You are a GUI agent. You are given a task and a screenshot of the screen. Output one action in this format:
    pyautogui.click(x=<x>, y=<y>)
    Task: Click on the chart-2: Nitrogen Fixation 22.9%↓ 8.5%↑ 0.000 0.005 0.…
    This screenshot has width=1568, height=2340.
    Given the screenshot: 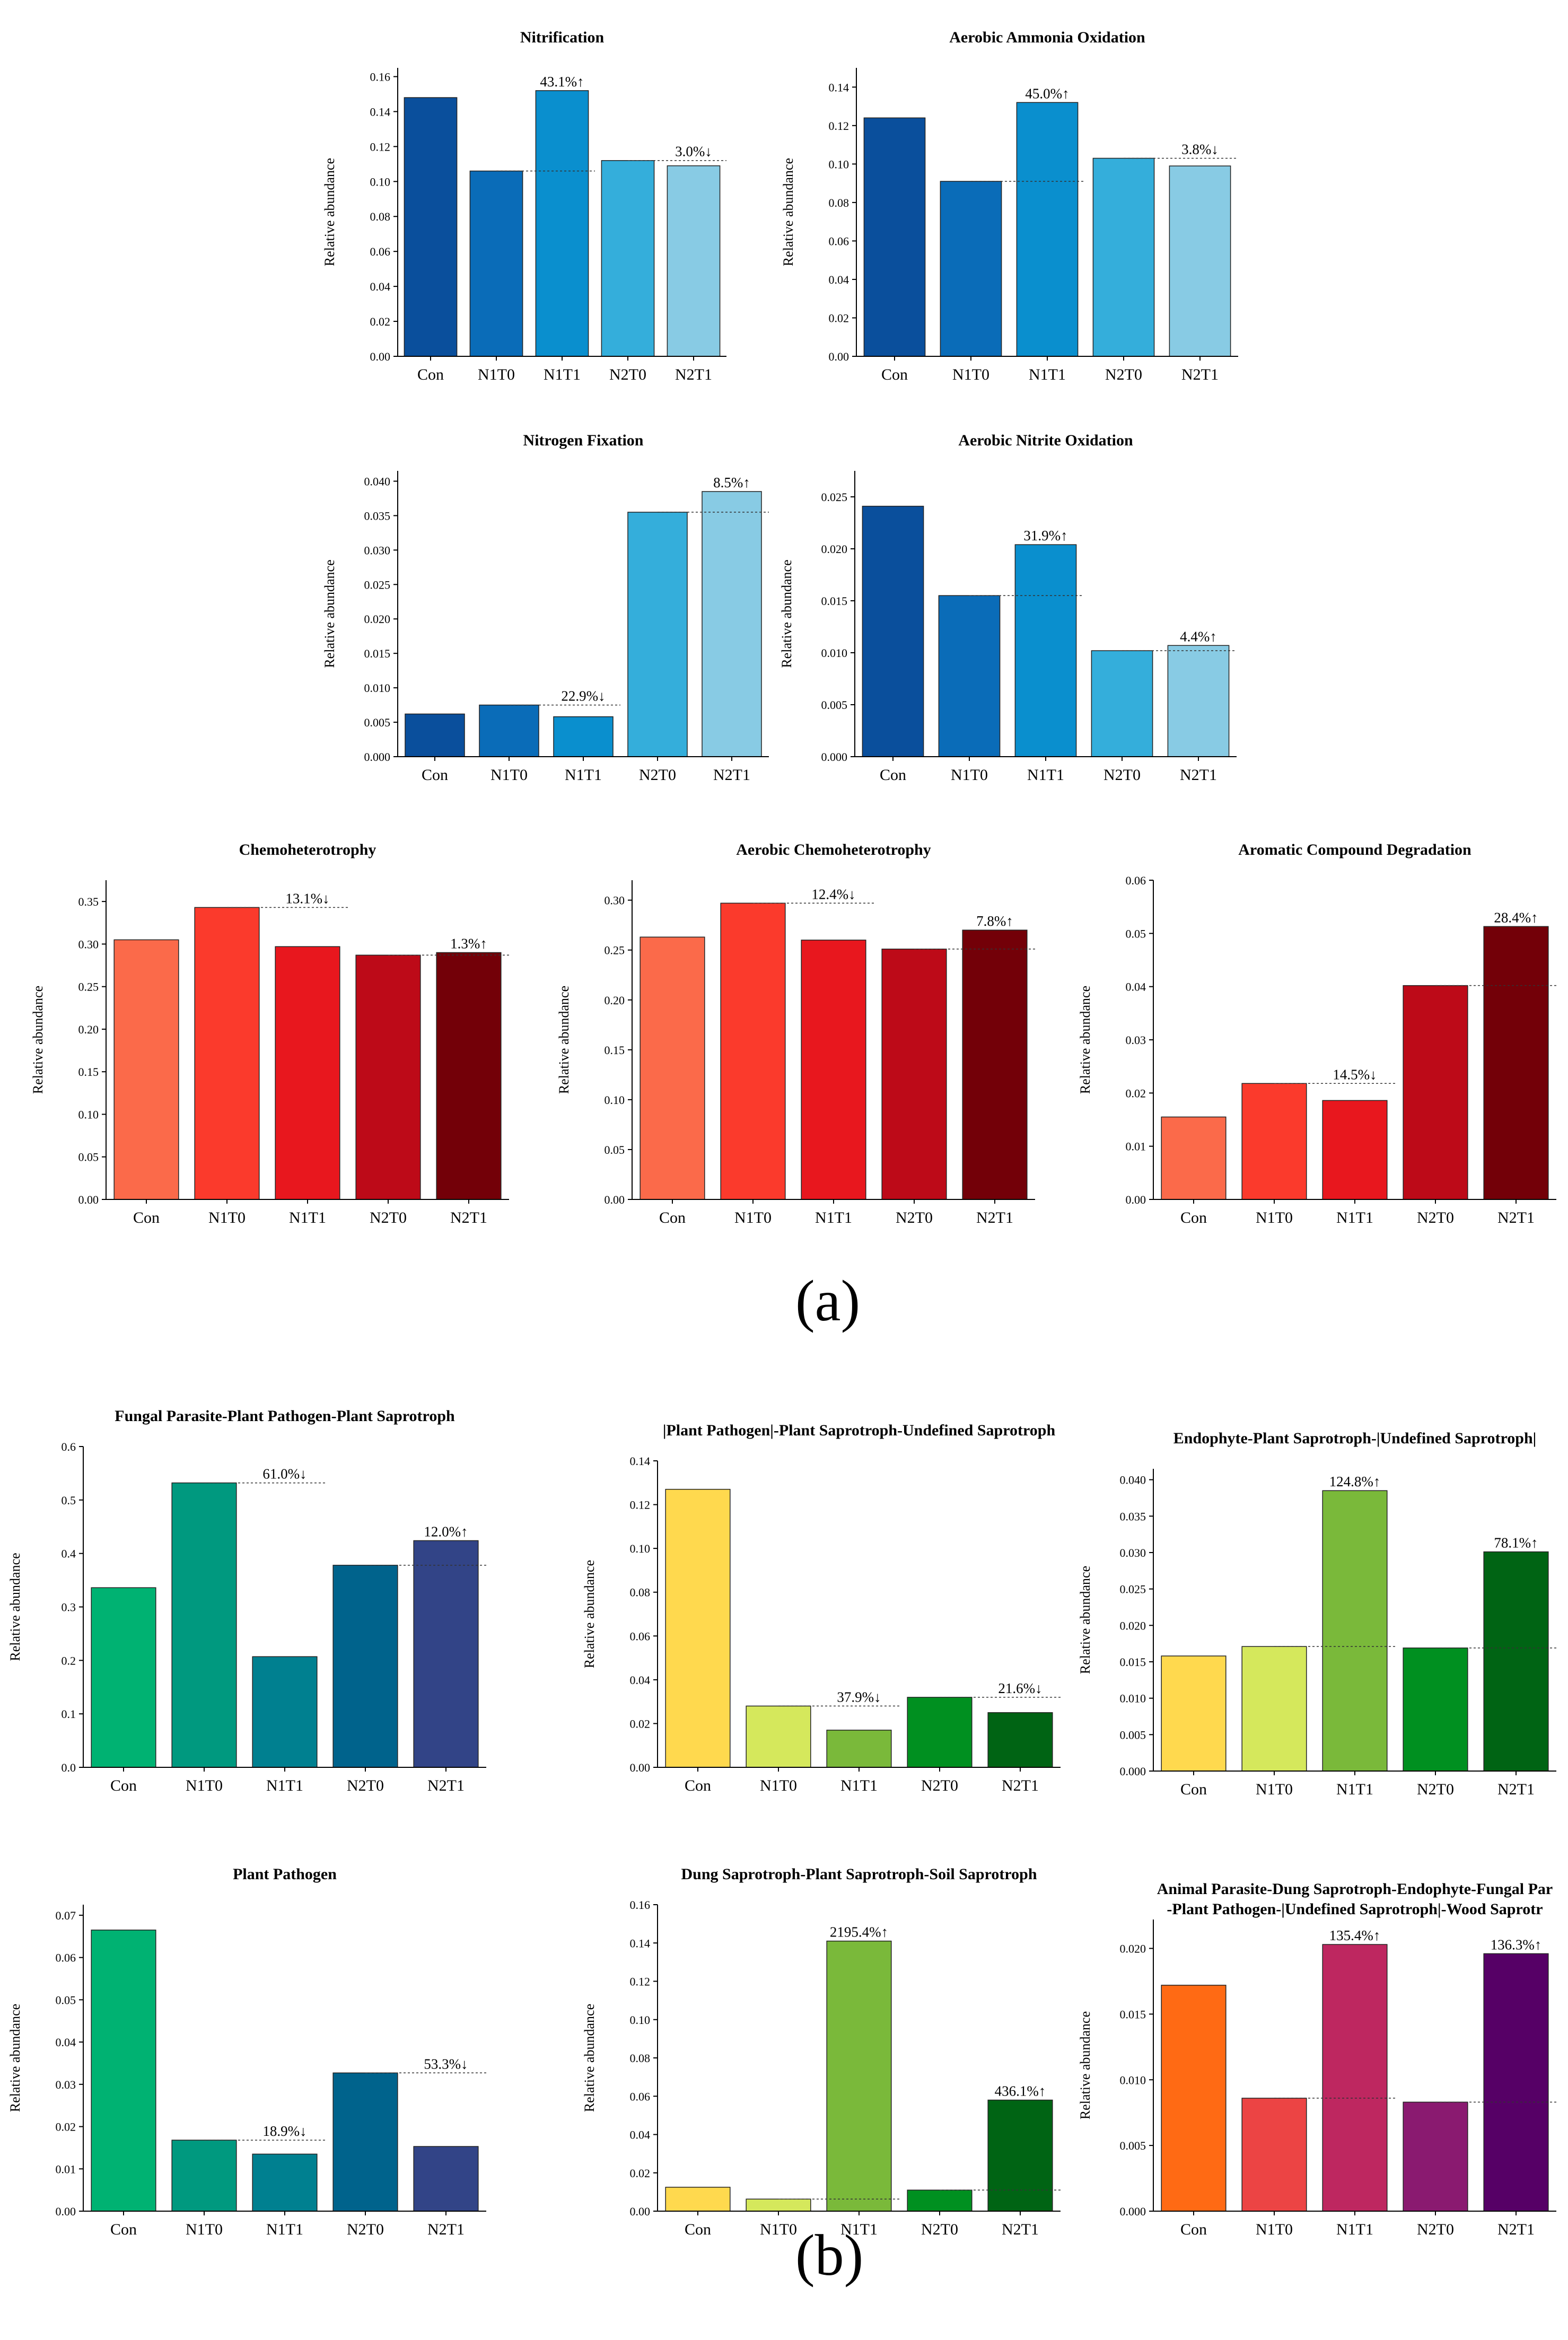 What is the action you would take?
    pyautogui.click(x=545, y=608)
    